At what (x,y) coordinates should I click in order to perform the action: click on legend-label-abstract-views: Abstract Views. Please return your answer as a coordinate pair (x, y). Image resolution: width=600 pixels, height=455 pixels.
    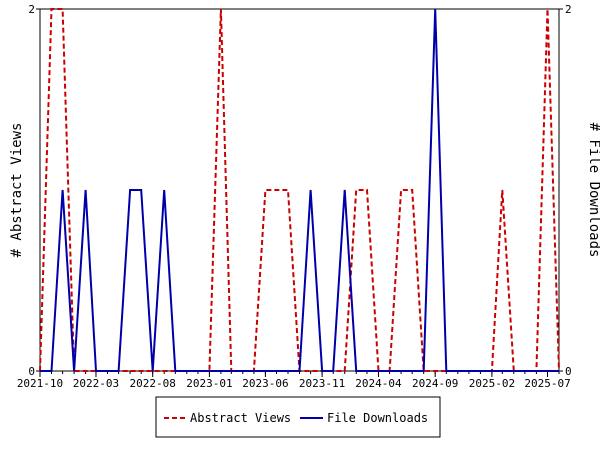
    Looking at the image, I should click on (240, 418).